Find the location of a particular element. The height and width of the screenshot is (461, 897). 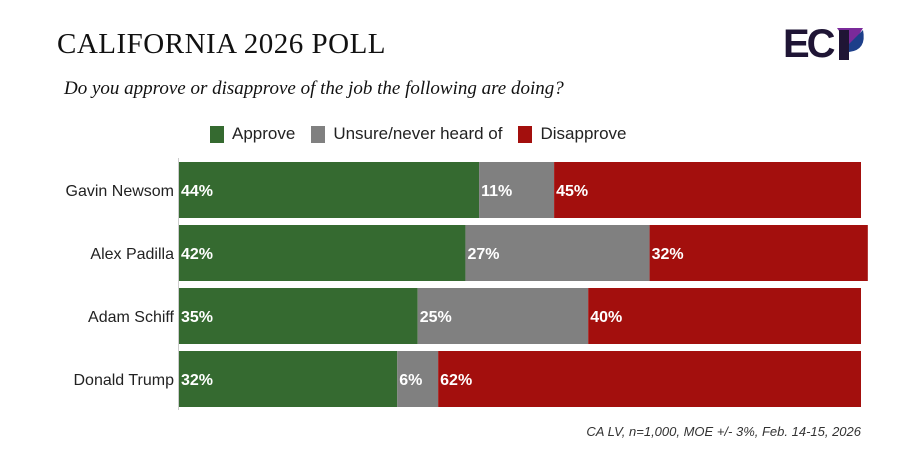

data-label: 25% is located at coordinates (436, 317).